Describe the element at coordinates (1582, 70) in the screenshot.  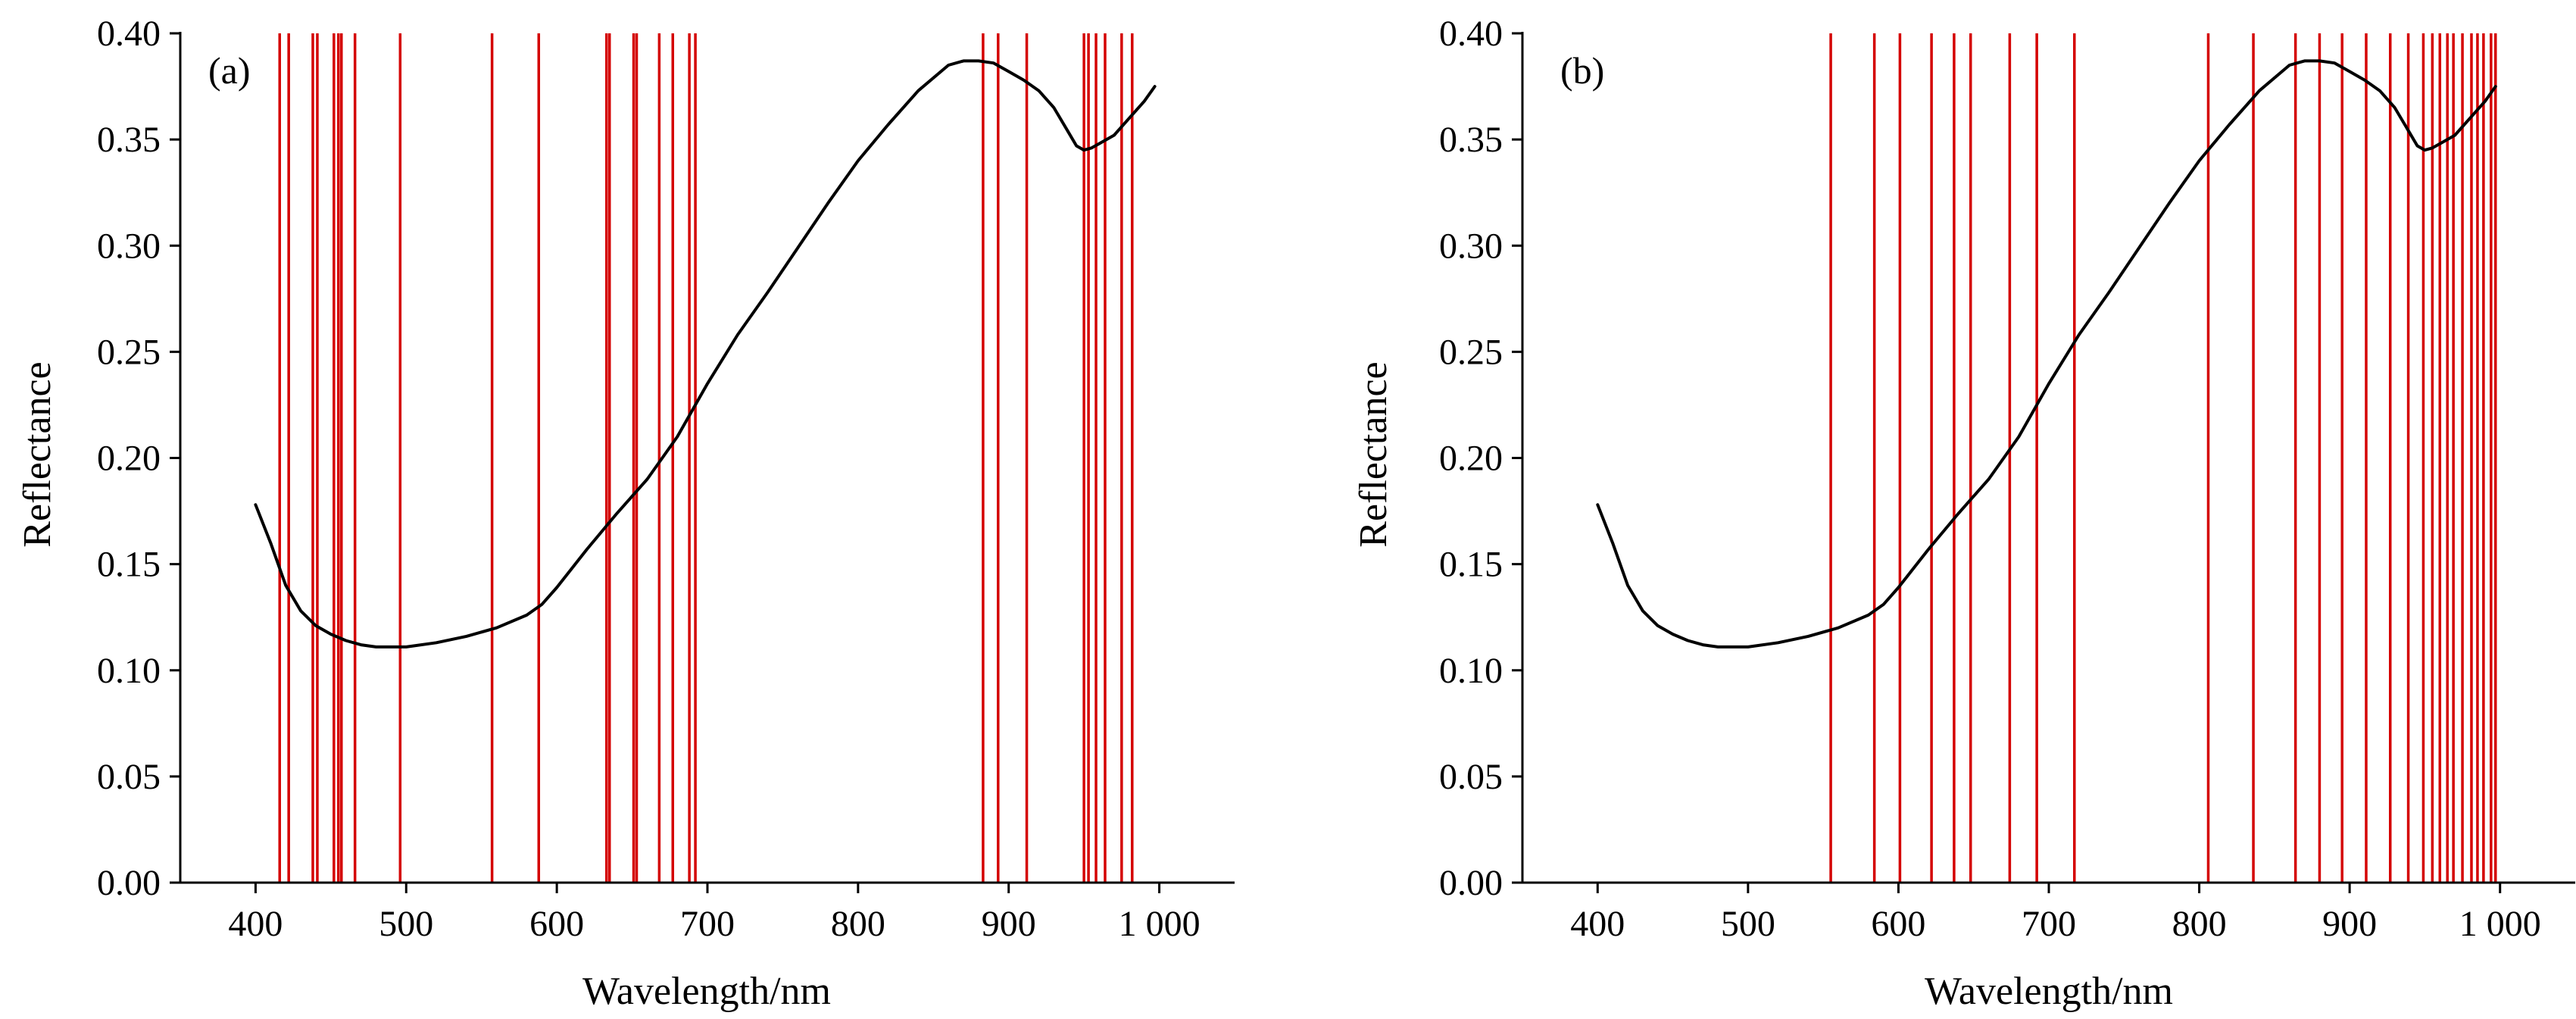
I see `panel-label-b: (b)` at that location.